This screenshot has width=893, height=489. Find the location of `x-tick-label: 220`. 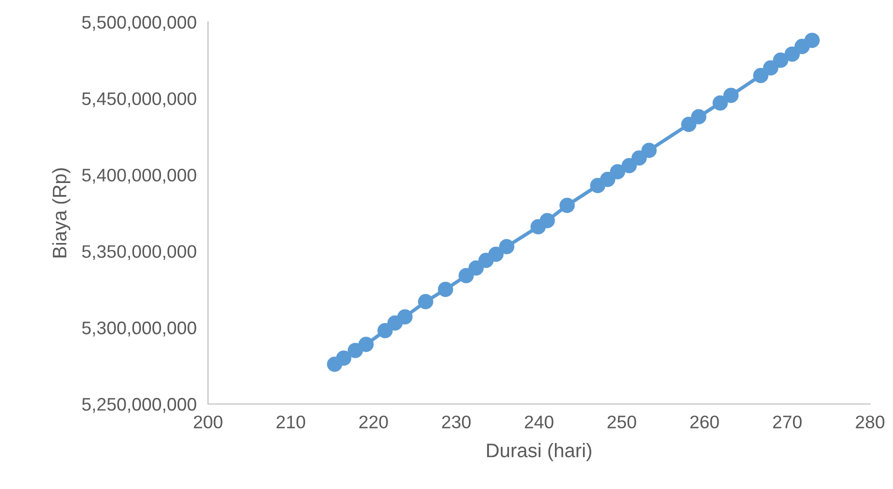

x-tick-label: 220 is located at coordinates (373, 422).